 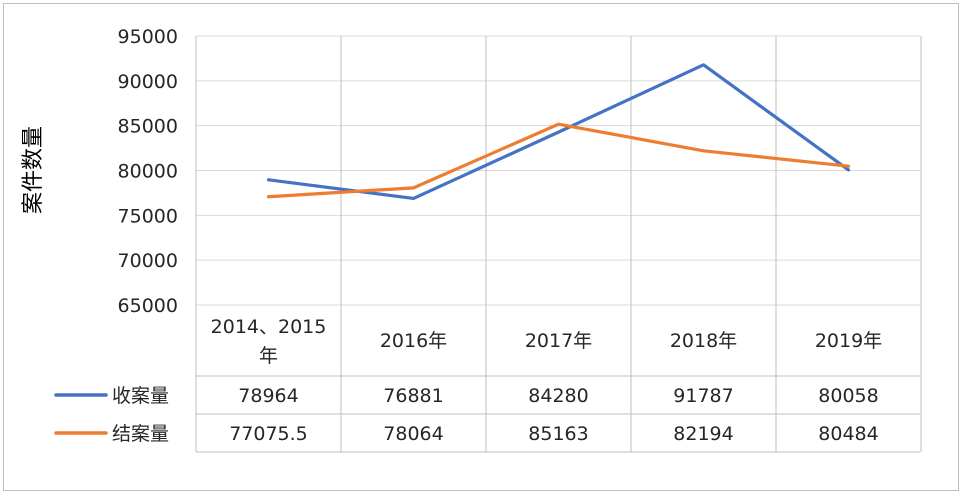 What do you see at coordinates (413, 341) in the screenshot?
I see `category-label: 2016年` at bounding box center [413, 341].